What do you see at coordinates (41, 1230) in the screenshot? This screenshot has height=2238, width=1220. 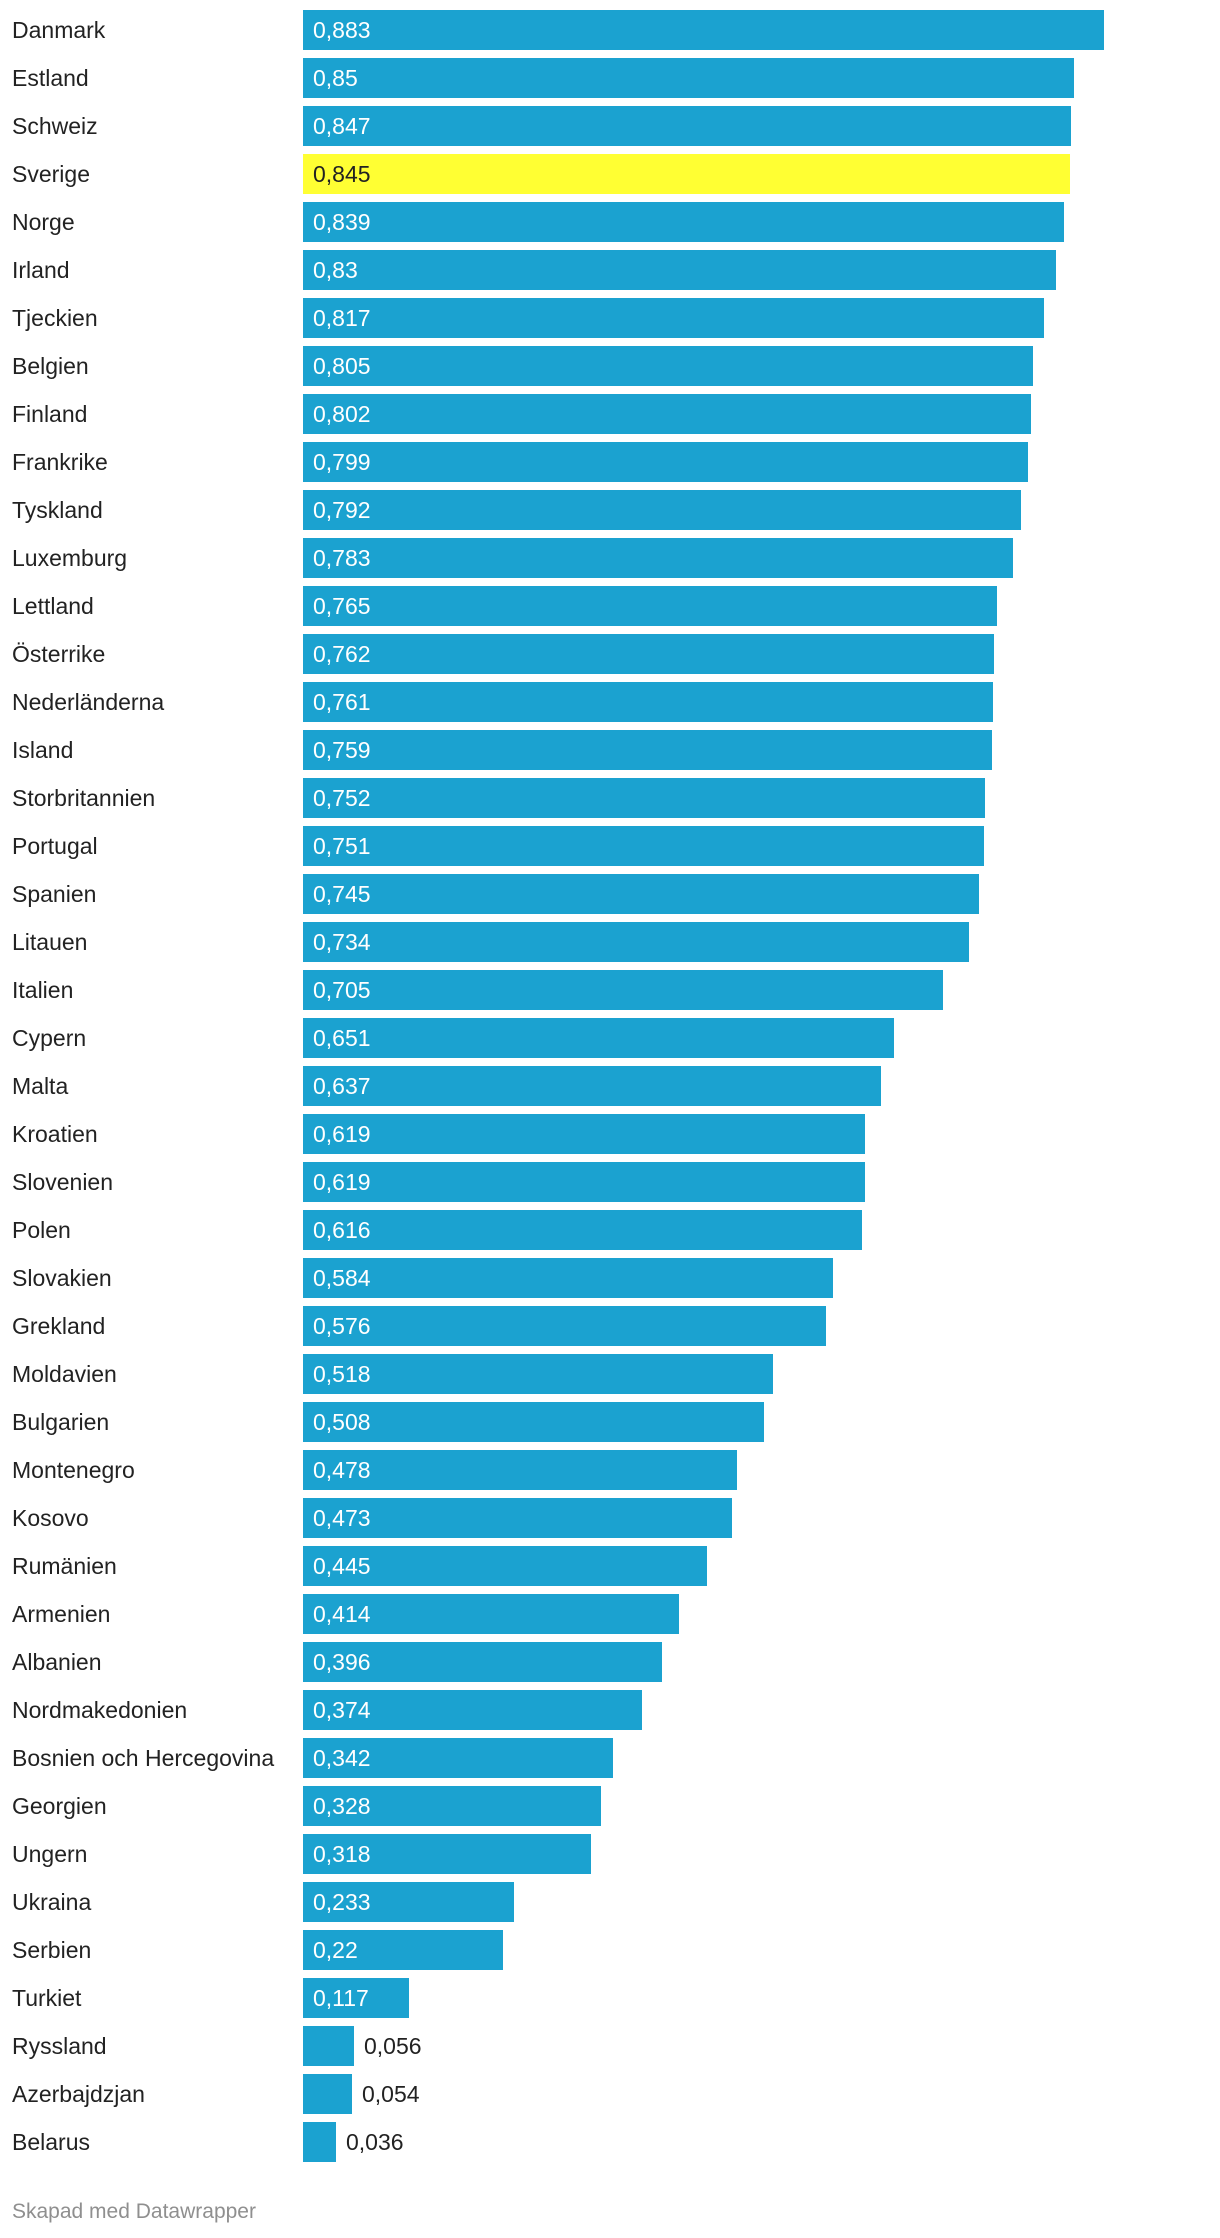 I see `category-label: Polen` at bounding box center [41, 1230].